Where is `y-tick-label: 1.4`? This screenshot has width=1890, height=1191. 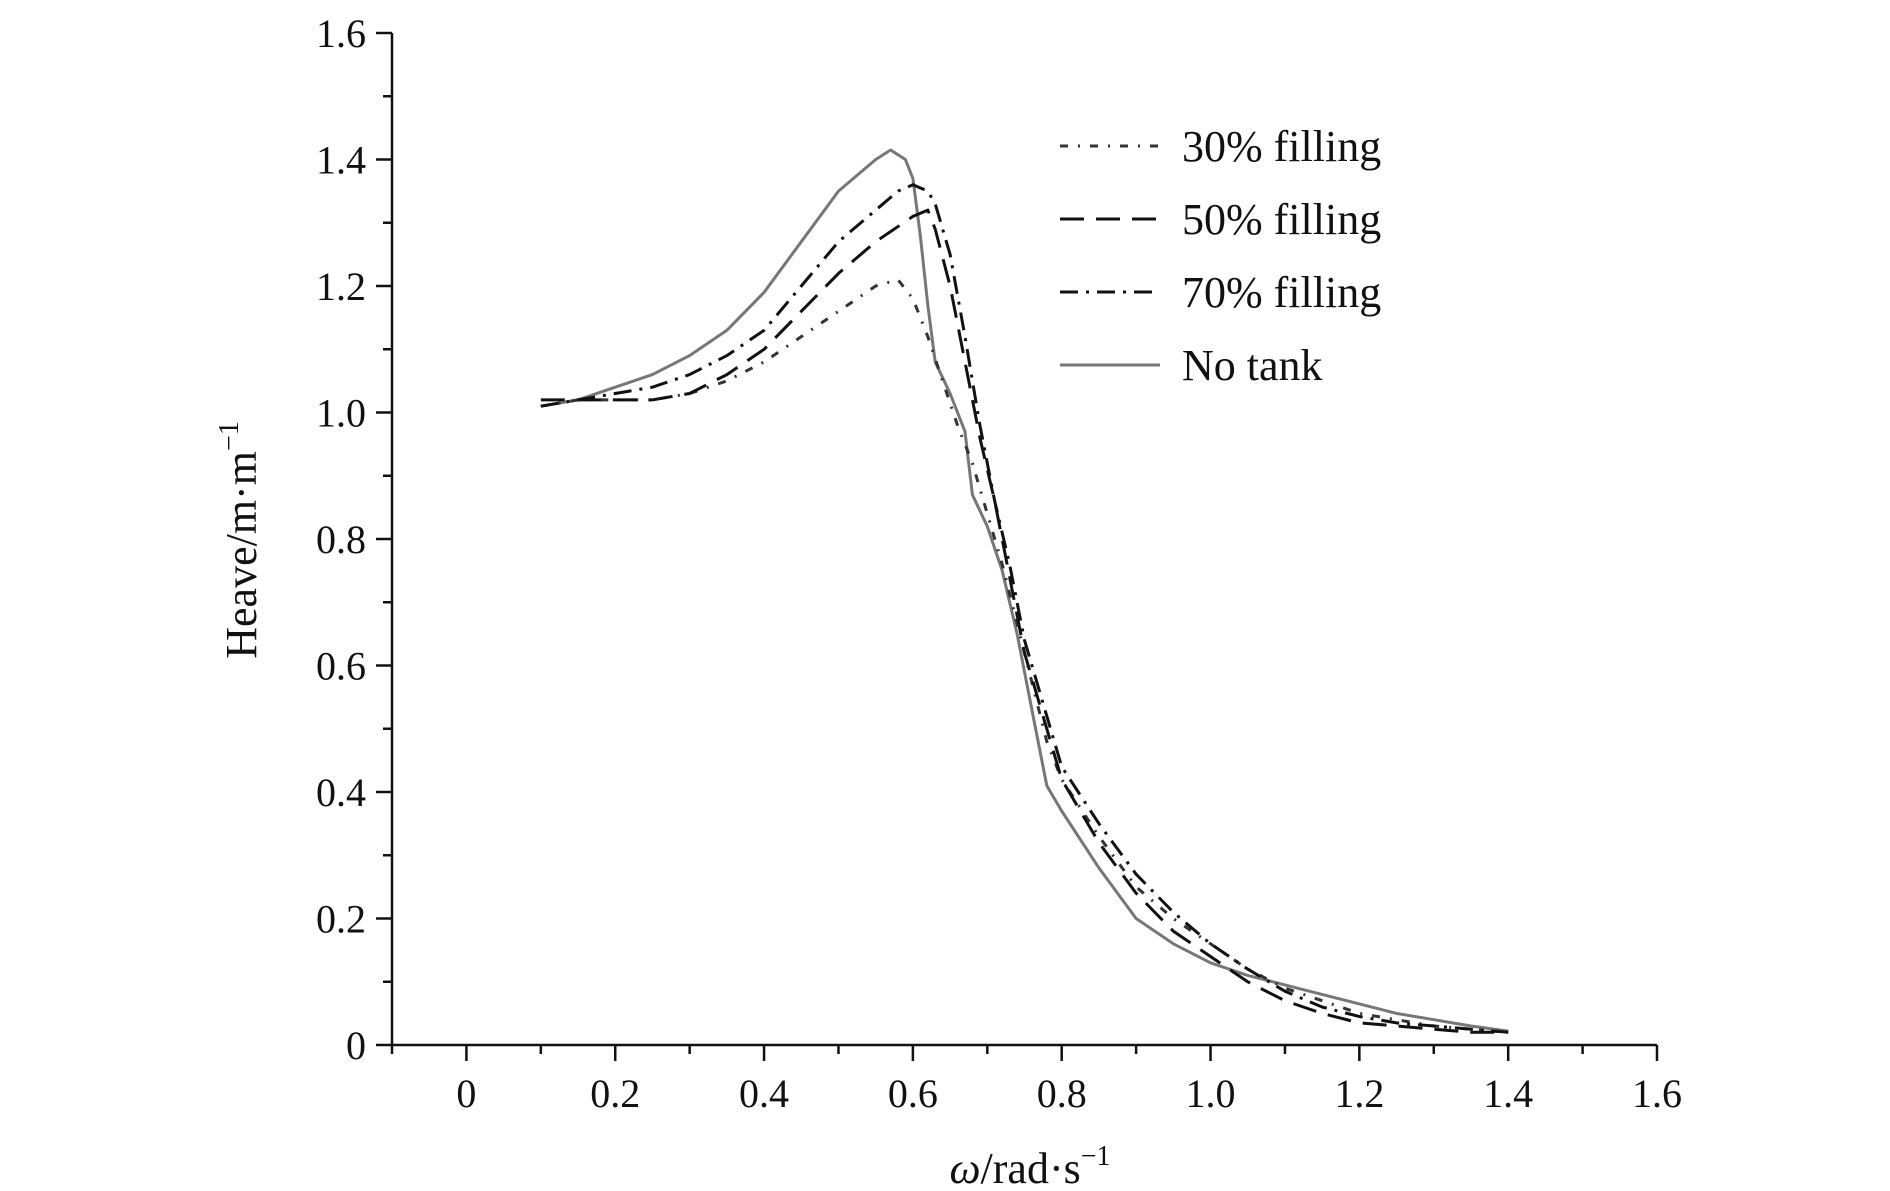 y-tick-label: 1.4 is located at coordinates (341, 160).